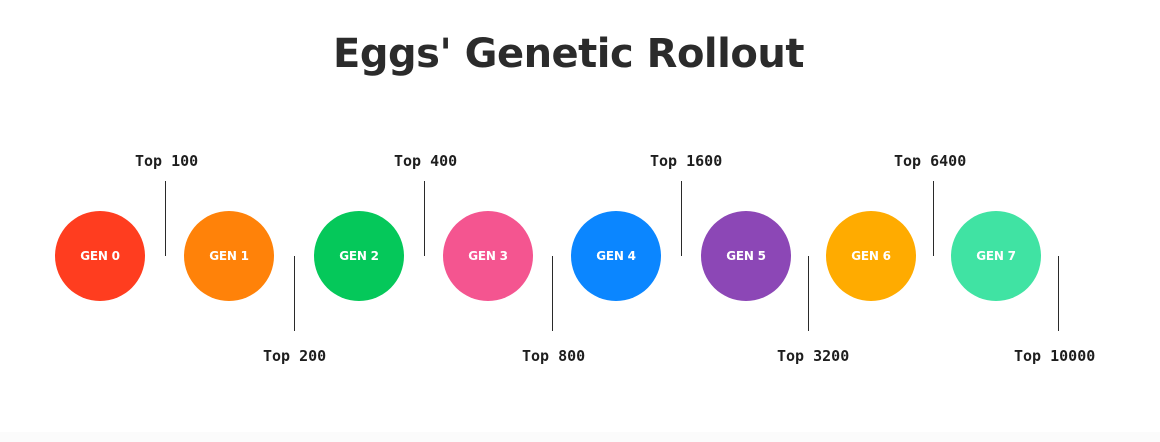 Image resolution: width=1160 pixels, height=442 pixels. Describe the element at coordinates (426, 161) in the screenshot. I see `gen-2-tier-label: Top 400` at that location.